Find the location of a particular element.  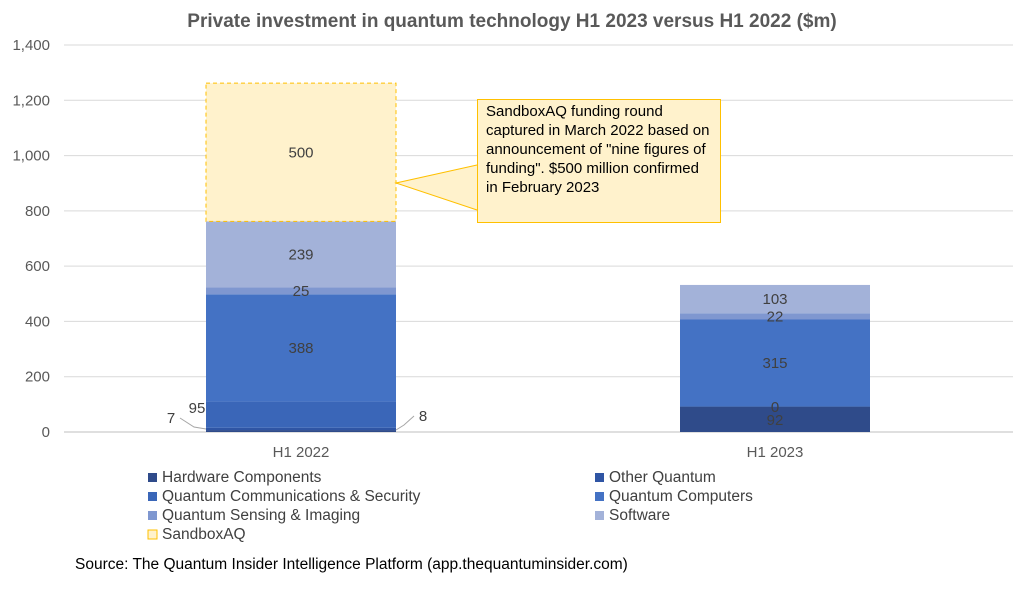

data-label: 92 is located at coordinates (775, 420).